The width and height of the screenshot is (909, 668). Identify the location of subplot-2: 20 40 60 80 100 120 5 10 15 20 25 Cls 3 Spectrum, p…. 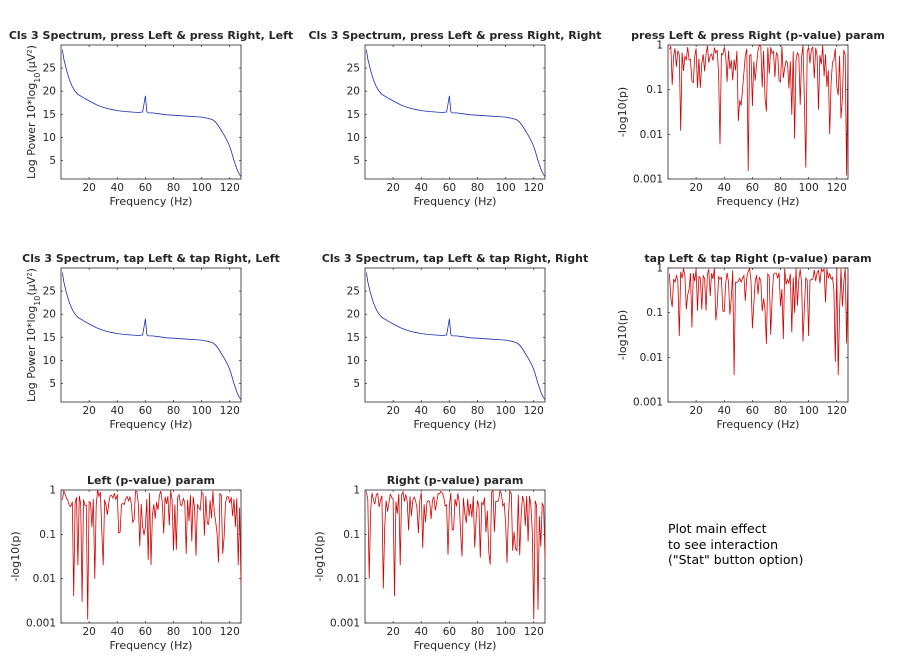
(454, 118).